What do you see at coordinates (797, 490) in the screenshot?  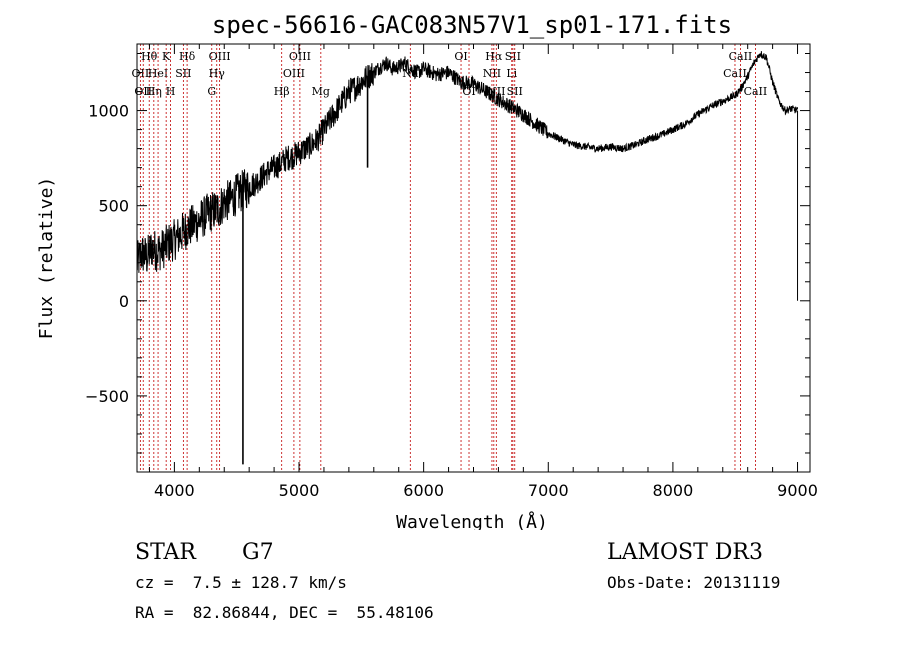 I see `x-tick-label: 9000` at bounding box center [797, 490].